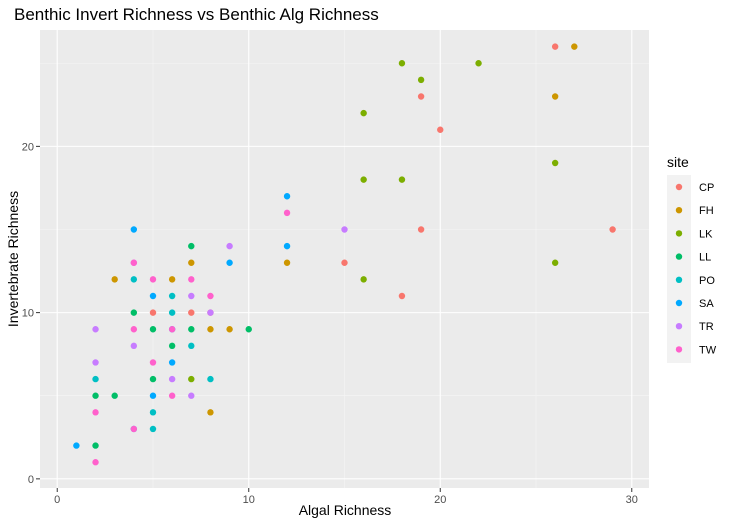  I want to click on legend-key-tr, so click(679, 326).